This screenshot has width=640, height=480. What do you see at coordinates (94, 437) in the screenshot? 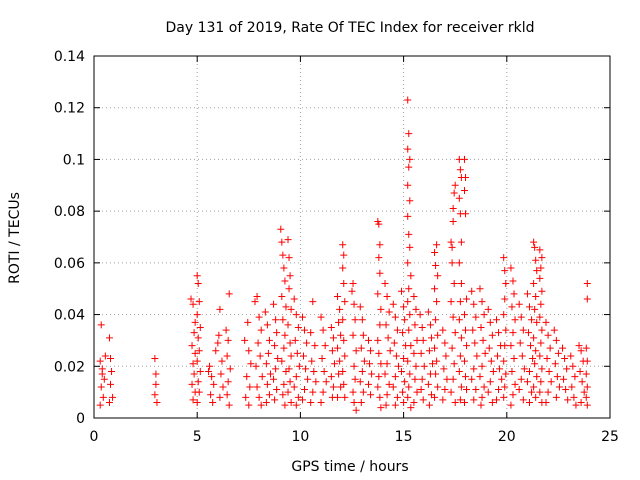
I see `x-tick-label: 0` at bounding box center [94, 437].